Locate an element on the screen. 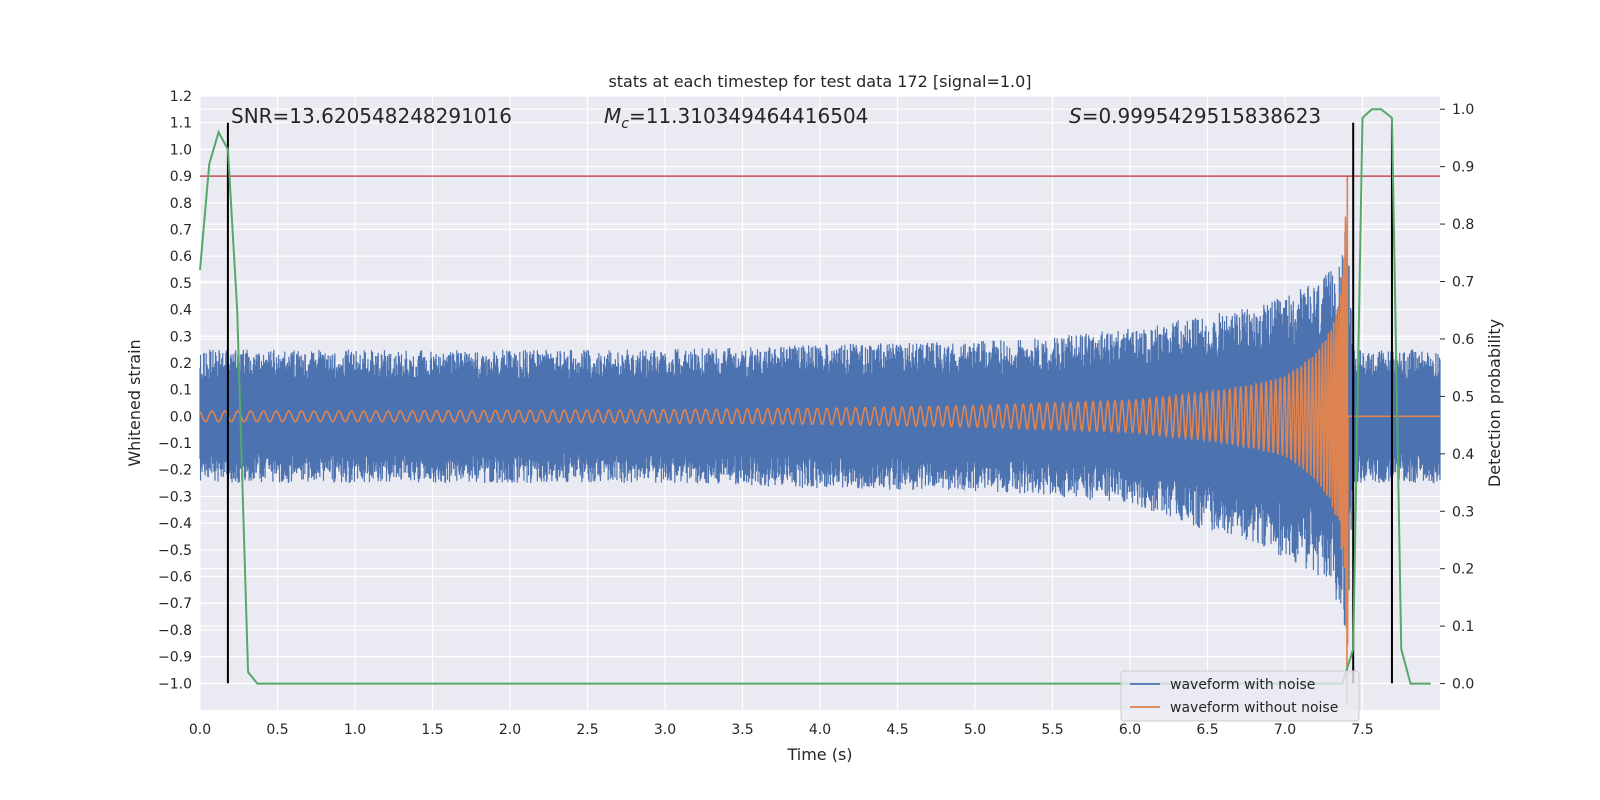 The width and height of the screenshot is (1600, 800). chirp-mass-annotation: Mc=11.310349464416504 is located at coordinates (736, 118).